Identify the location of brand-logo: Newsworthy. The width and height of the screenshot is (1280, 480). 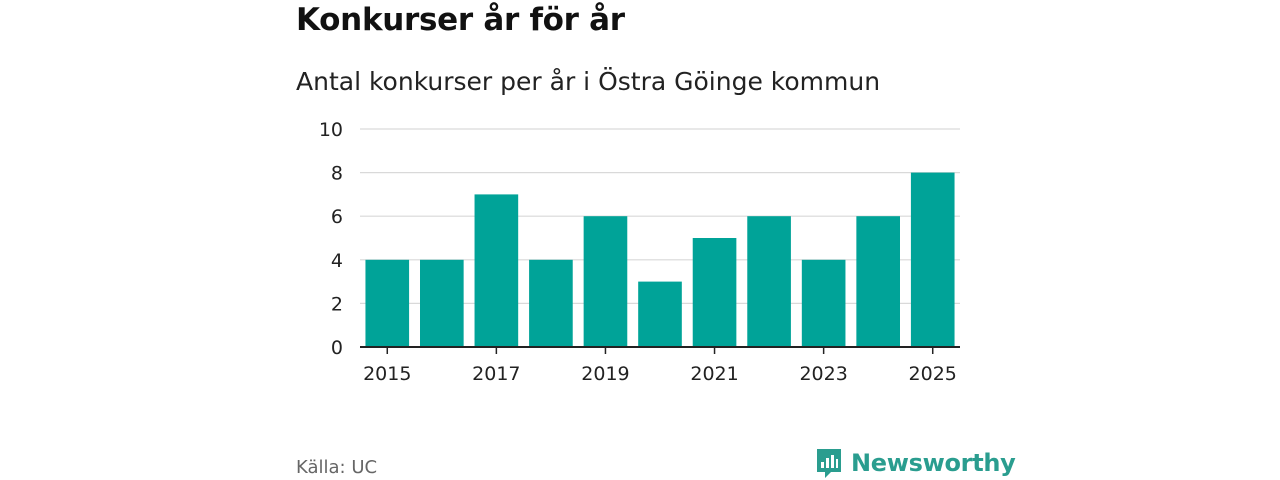
(915, 463).